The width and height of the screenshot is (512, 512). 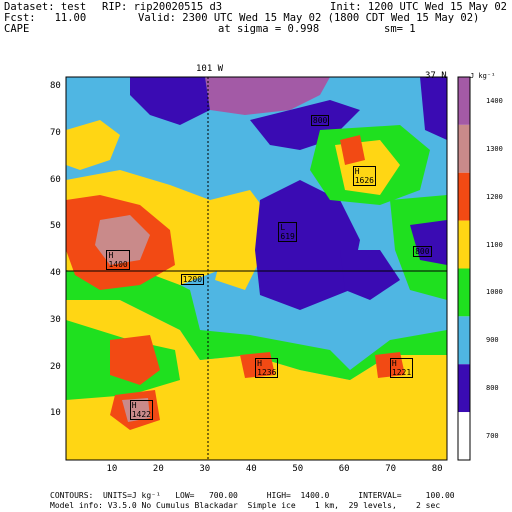 I want to click on contour-label: H 1400, so click(x=118, y=260).